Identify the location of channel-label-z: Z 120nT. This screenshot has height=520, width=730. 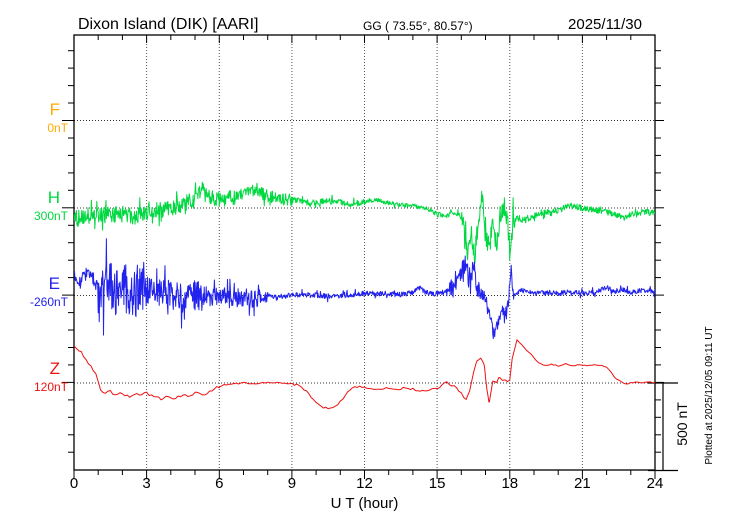
(34, 376).